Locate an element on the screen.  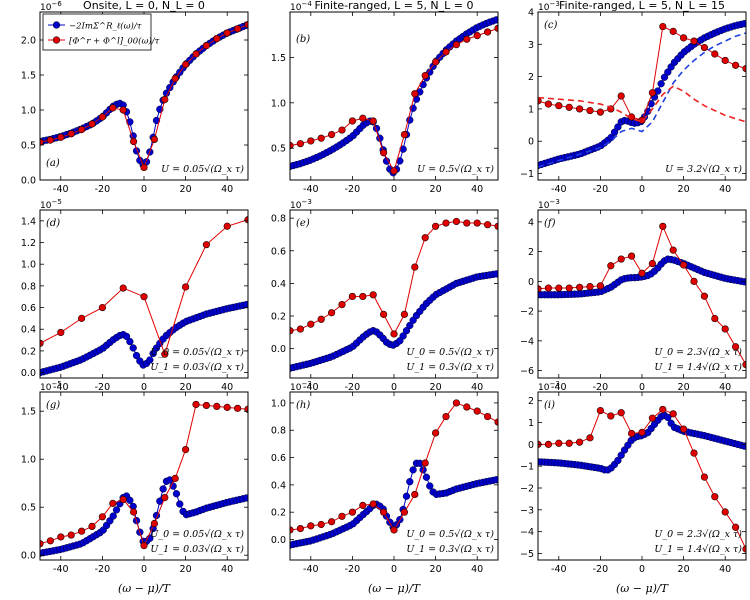
ytick-e-3: 0.6 is located at coordinates (278, 251).